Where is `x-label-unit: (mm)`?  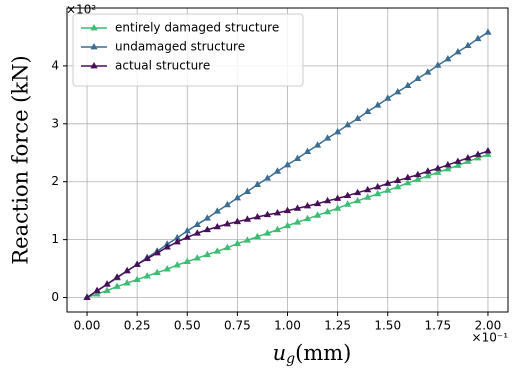
x-label-unit: (mm) is located at coordinates (323, 353).